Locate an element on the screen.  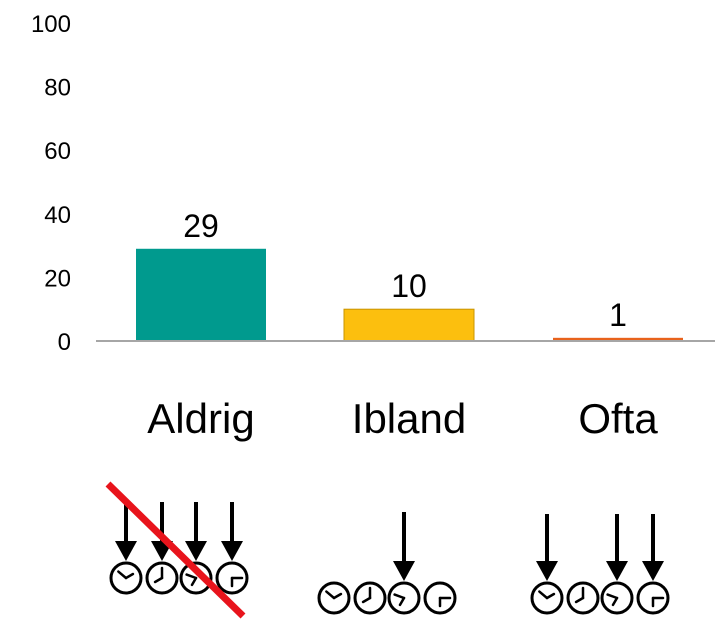
y-tick-label: 40 is located at coordinates (57, 215).